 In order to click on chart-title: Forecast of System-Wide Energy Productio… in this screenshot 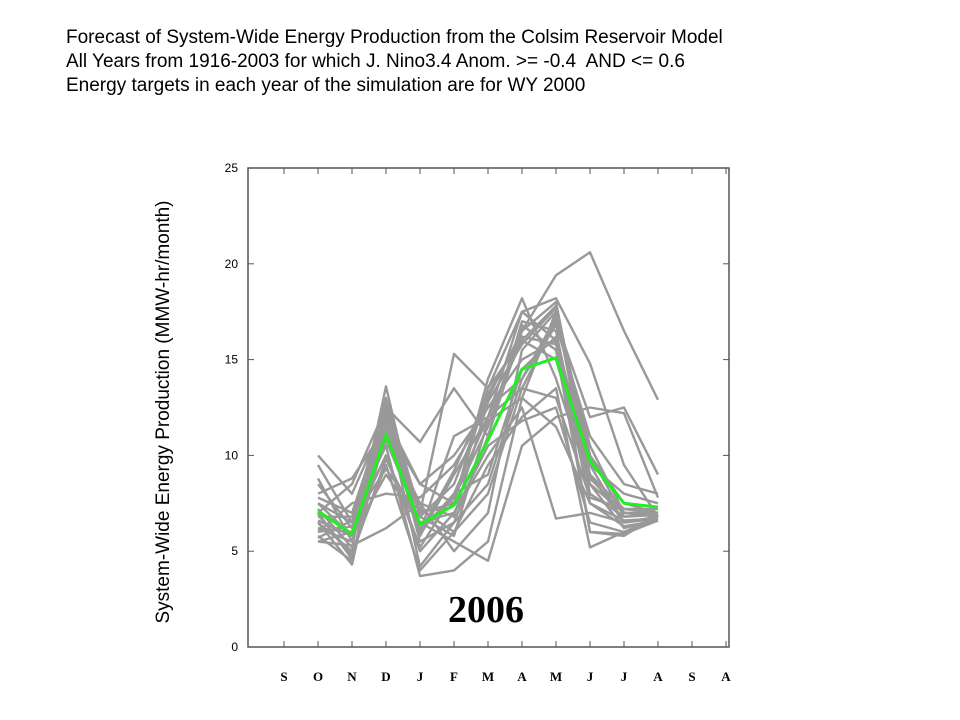, I will do `click(394, 62)`.